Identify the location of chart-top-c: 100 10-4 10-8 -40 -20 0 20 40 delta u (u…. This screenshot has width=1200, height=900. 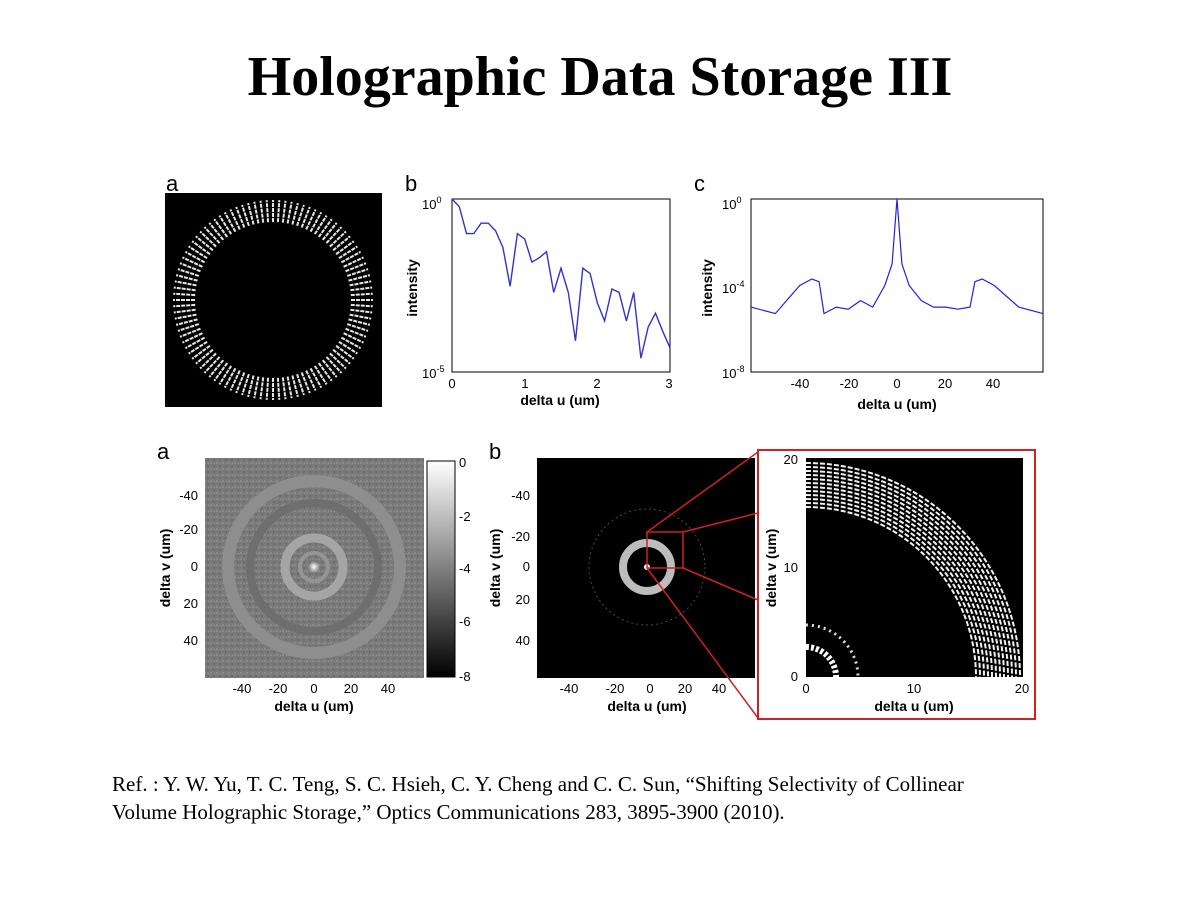
(871, 303).